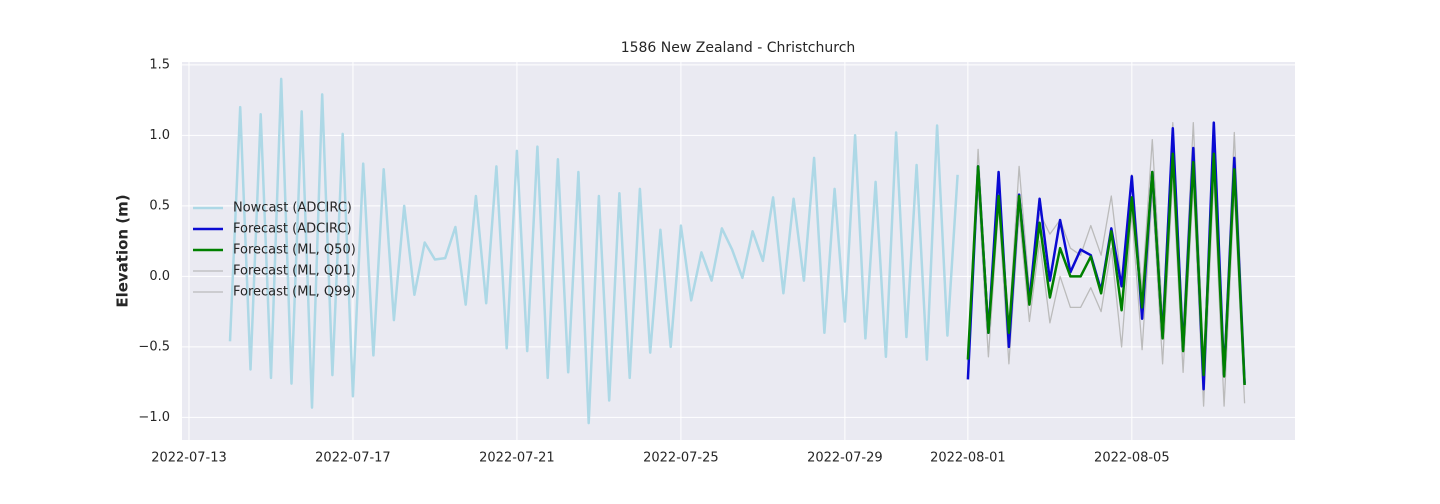 The image size is (1440, 504). What do you see at coordinates (738, 48) in the screenshot?
I see `chart-title: 1586 New Zealand - Christchurch` at bounding box center [738, 48].